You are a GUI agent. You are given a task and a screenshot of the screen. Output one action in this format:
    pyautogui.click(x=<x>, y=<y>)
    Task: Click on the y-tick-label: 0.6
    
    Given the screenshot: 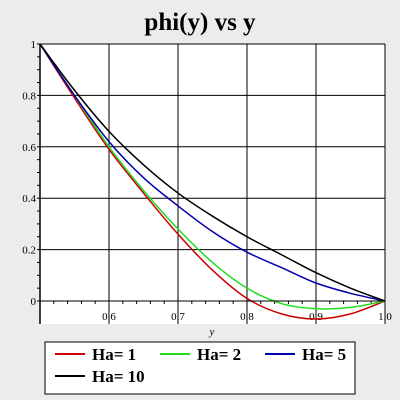 What is the action you would take?
    pyautogui.click(x=29, y=148)
    